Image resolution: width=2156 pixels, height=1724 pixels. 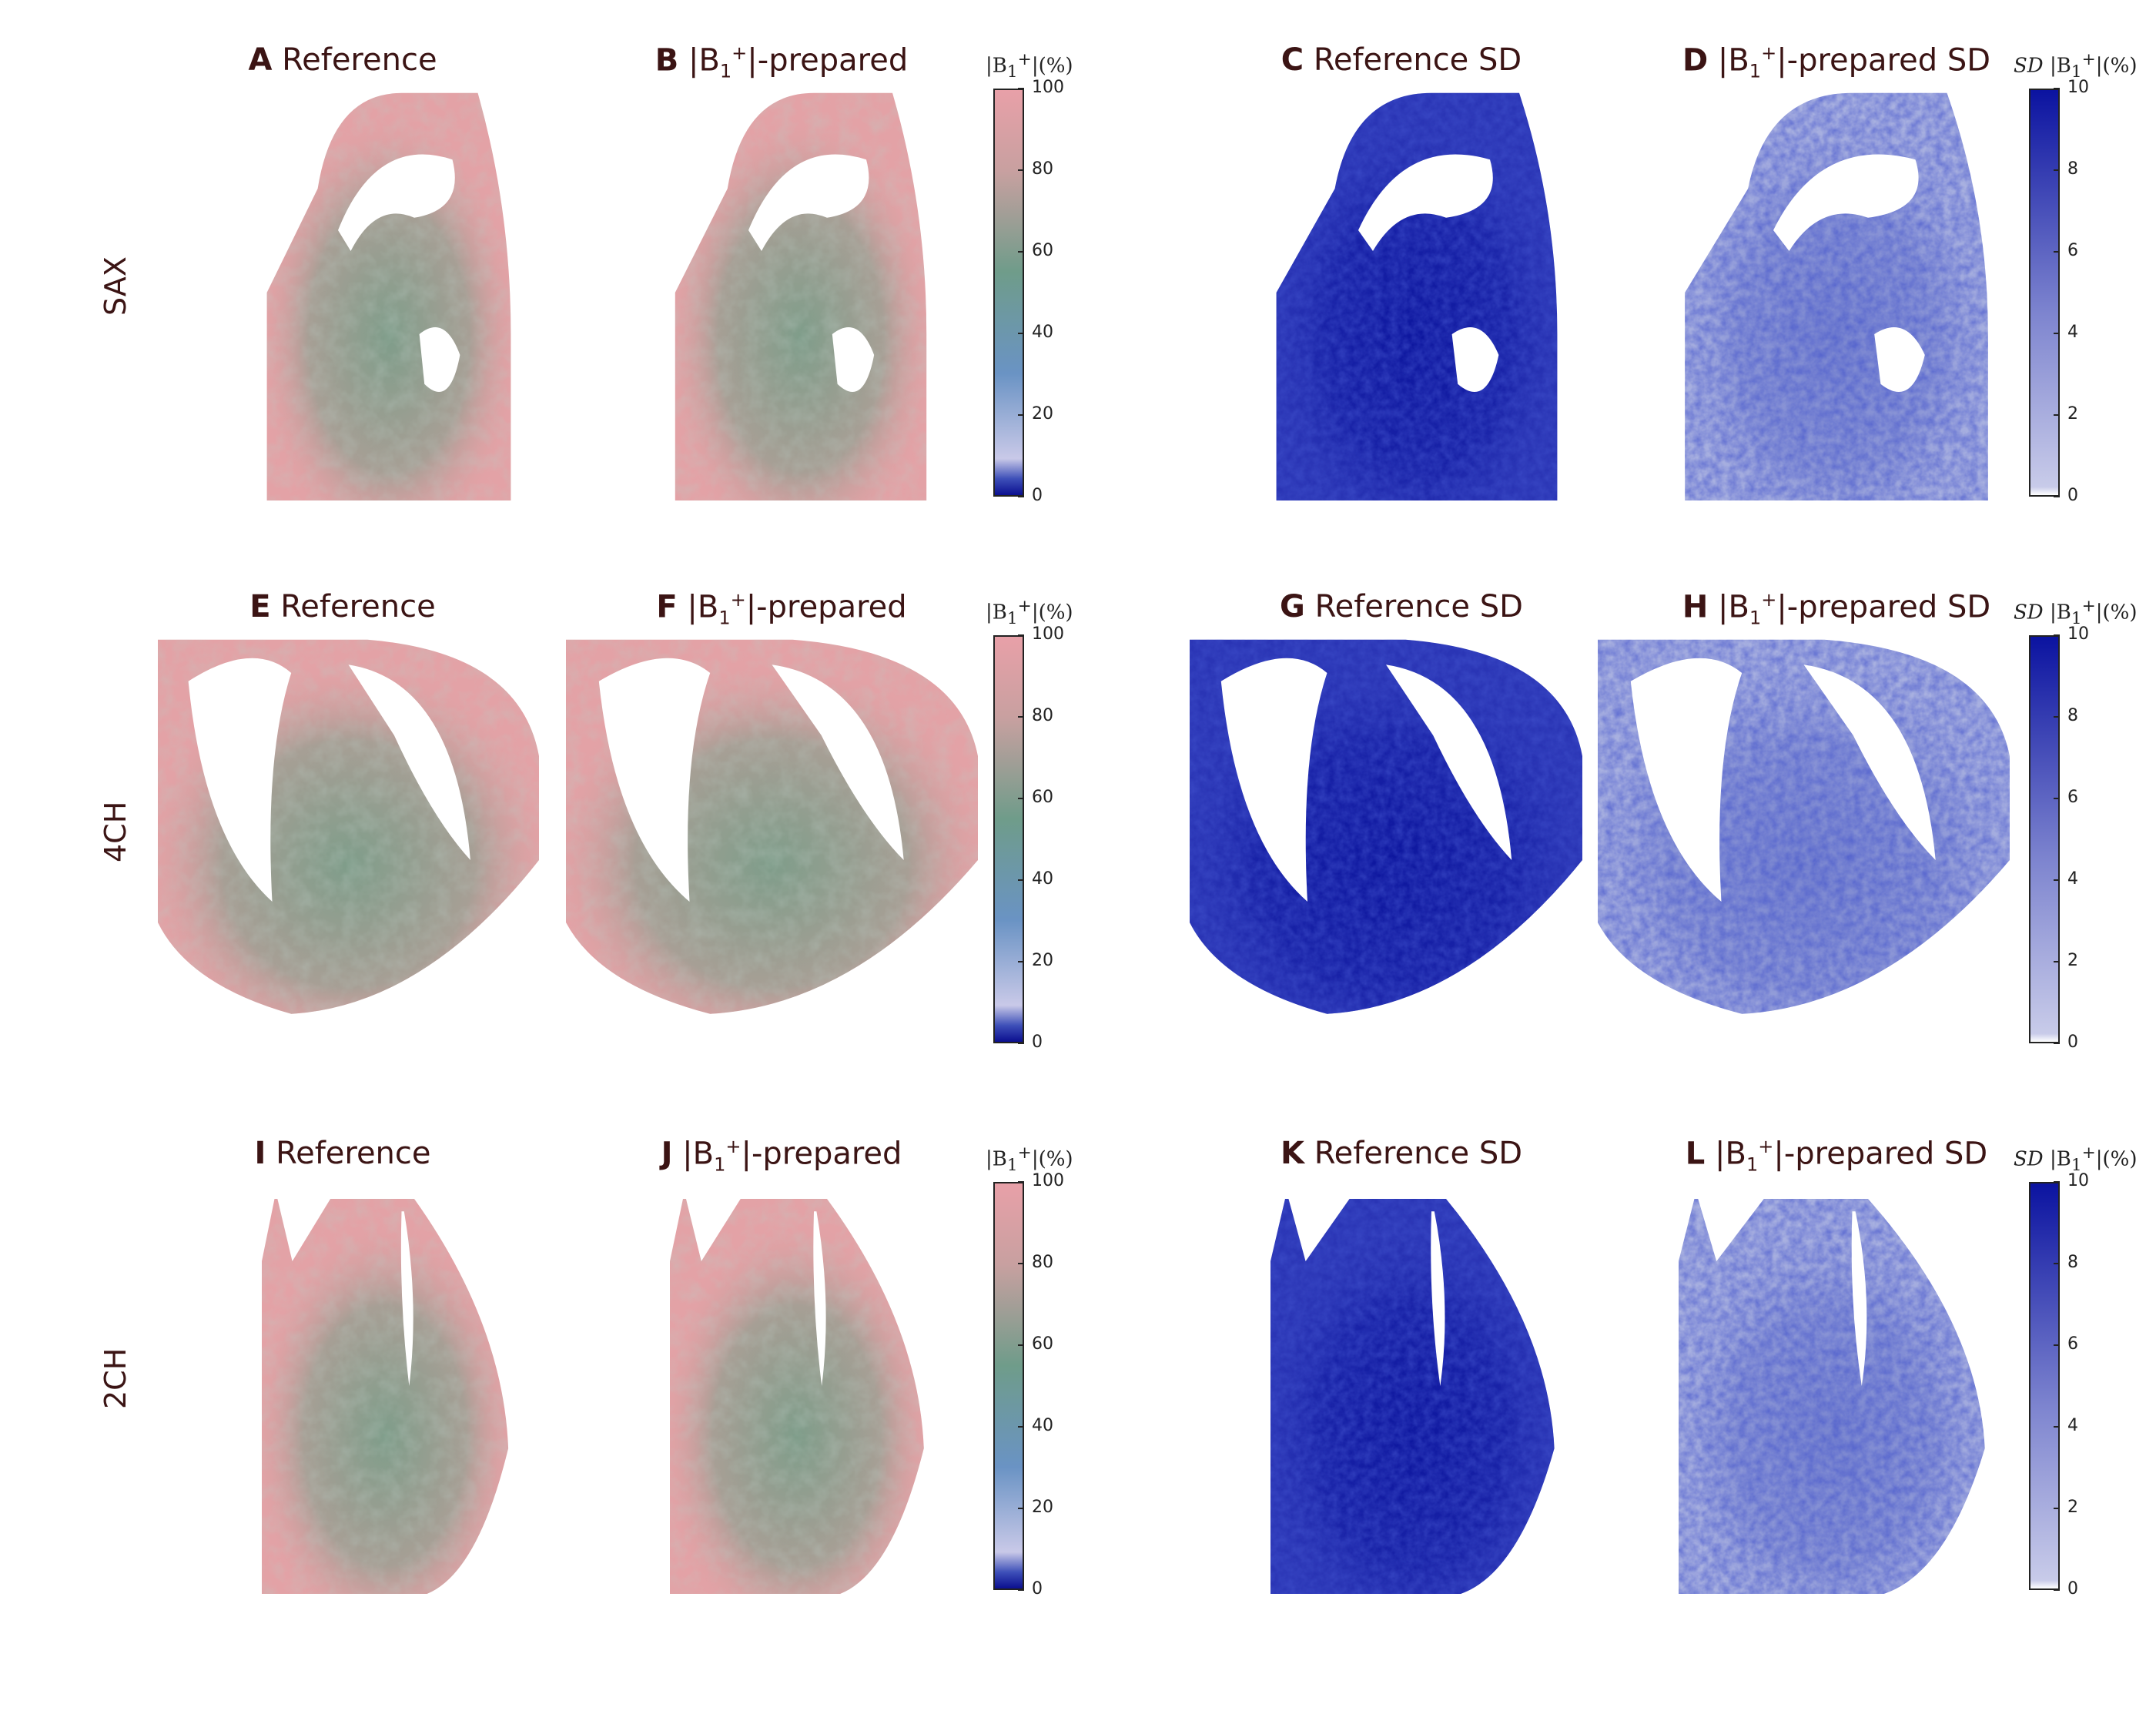 I want to click on panel-letter: K, so click(x=1292, y=1153).